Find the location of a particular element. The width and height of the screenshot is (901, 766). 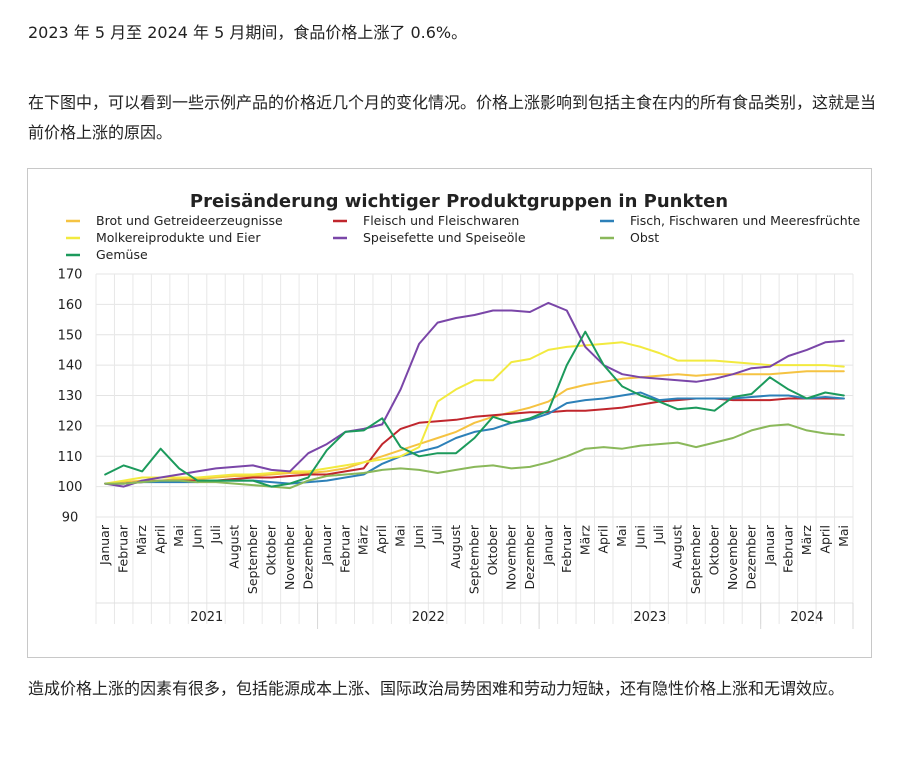

legend-label-brot-und-getreideerzeugnisse: Brot und Getreideerzeugnisse is located at coordinates (189, 220).